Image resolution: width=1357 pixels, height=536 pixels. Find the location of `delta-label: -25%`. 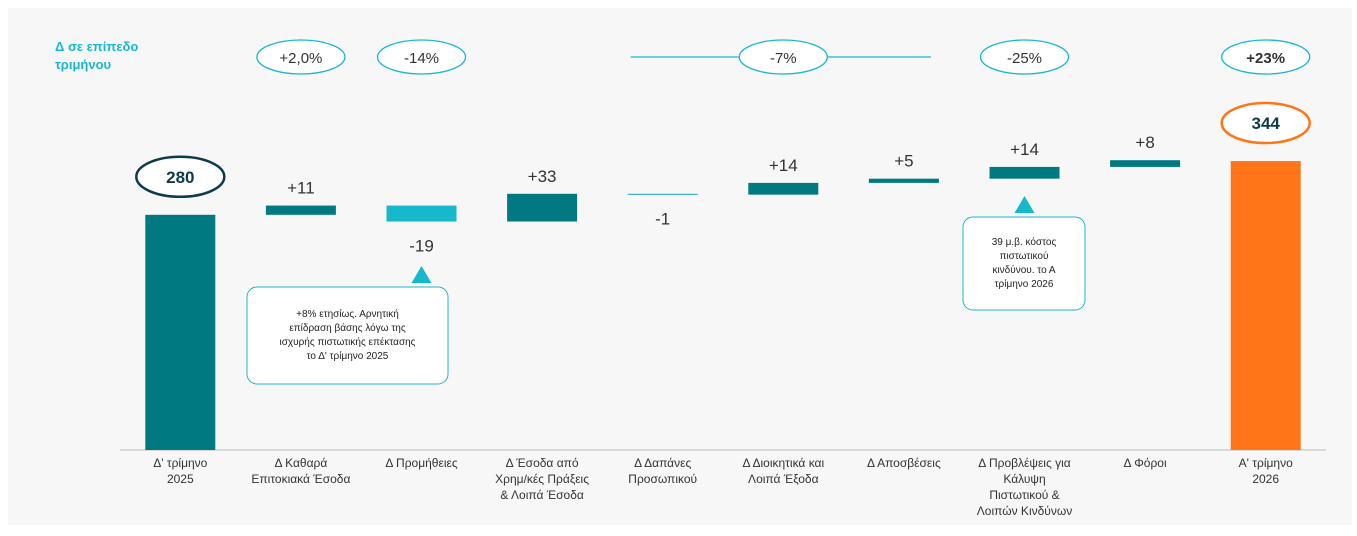

delta-label: -25% is located at coordinates (1024, 58).